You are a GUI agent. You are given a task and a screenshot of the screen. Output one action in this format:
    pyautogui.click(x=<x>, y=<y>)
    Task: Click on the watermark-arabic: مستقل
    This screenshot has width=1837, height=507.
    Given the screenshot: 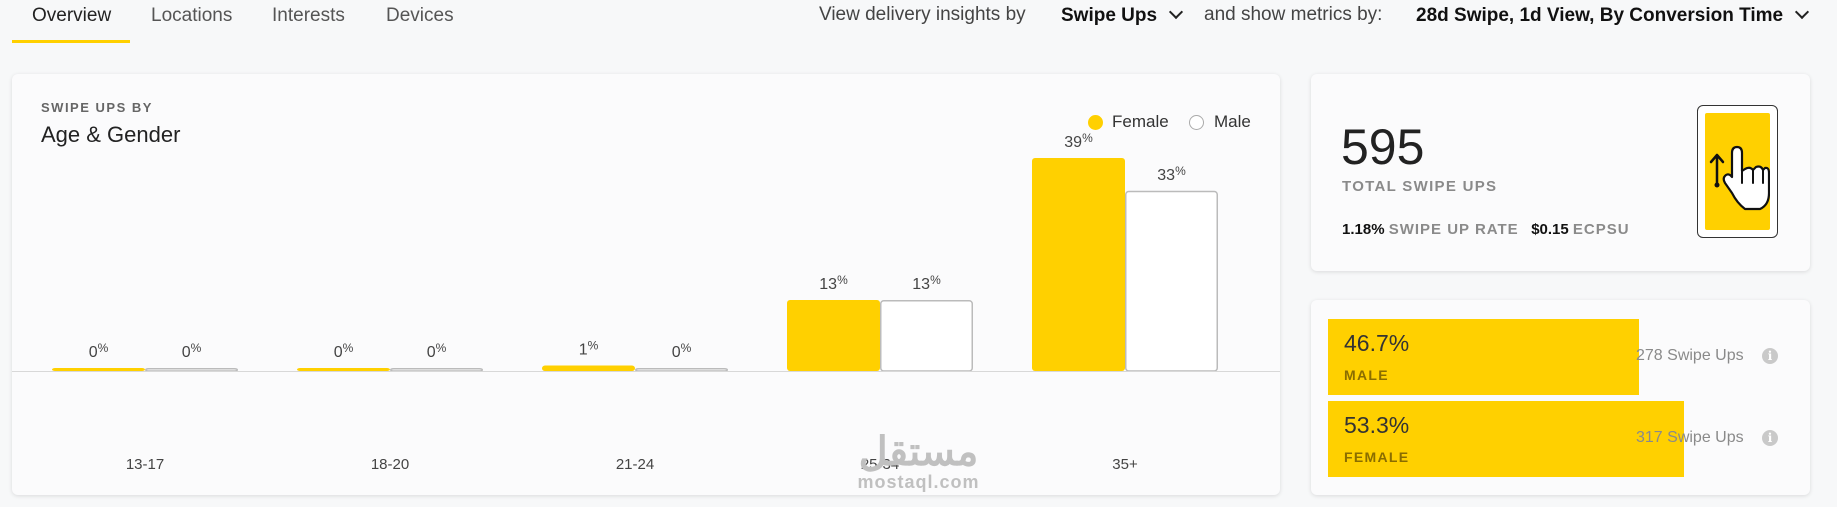 What is the action you would take?
    pyautogui.click(x=918, y=452)
    